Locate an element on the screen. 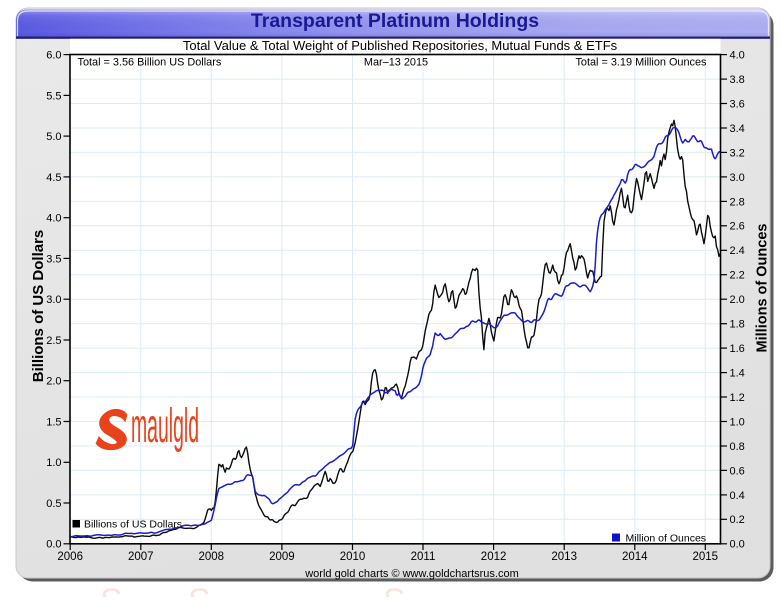 The image size is (781, 602). svg-text: maulgld is located at coordinates (165, 426).